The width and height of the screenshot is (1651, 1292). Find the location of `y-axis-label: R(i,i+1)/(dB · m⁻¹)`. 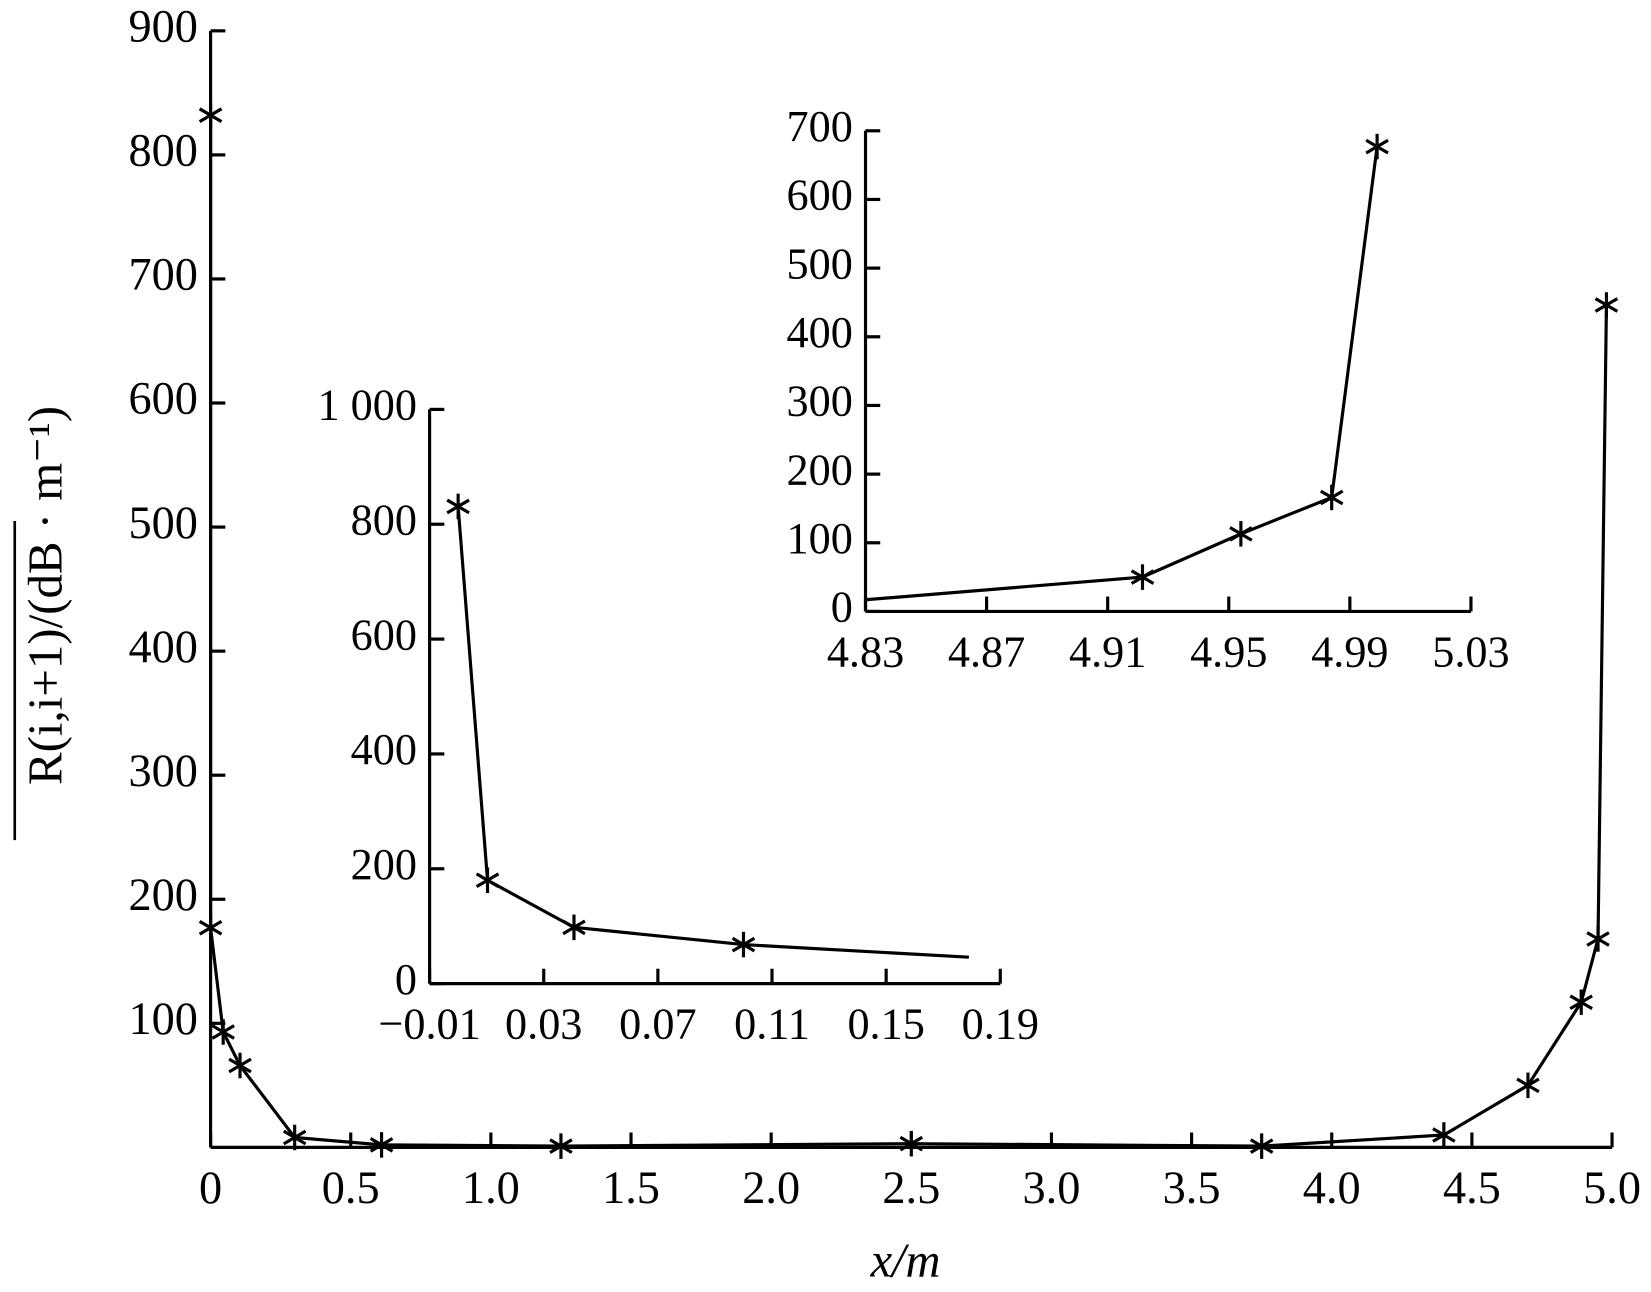

y-axis-label: R(i,i+1)/(dB · m⁻¹) is located at coordinates (46, 595).